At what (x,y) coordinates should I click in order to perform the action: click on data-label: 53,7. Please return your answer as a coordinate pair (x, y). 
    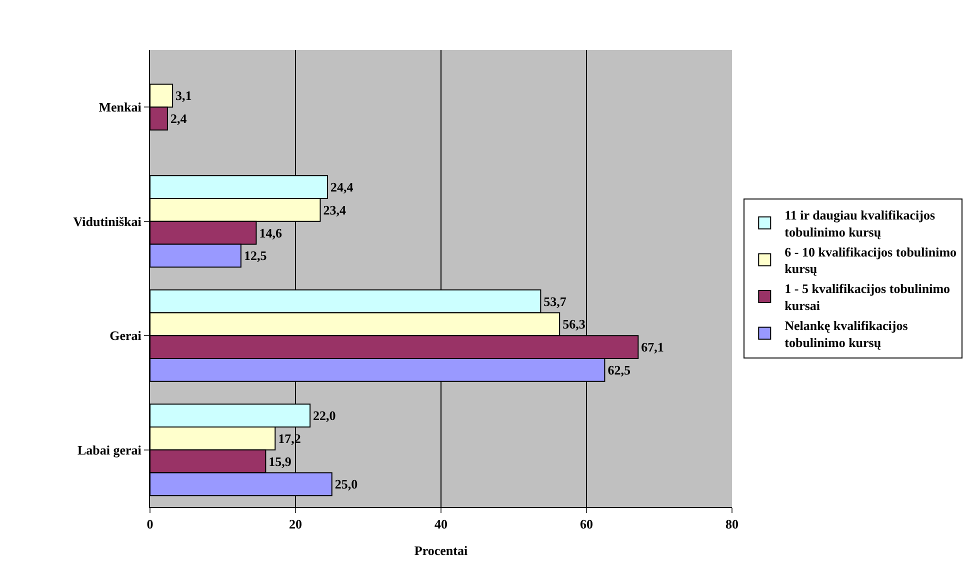
    Looking at the image, I should click on (555, 301).